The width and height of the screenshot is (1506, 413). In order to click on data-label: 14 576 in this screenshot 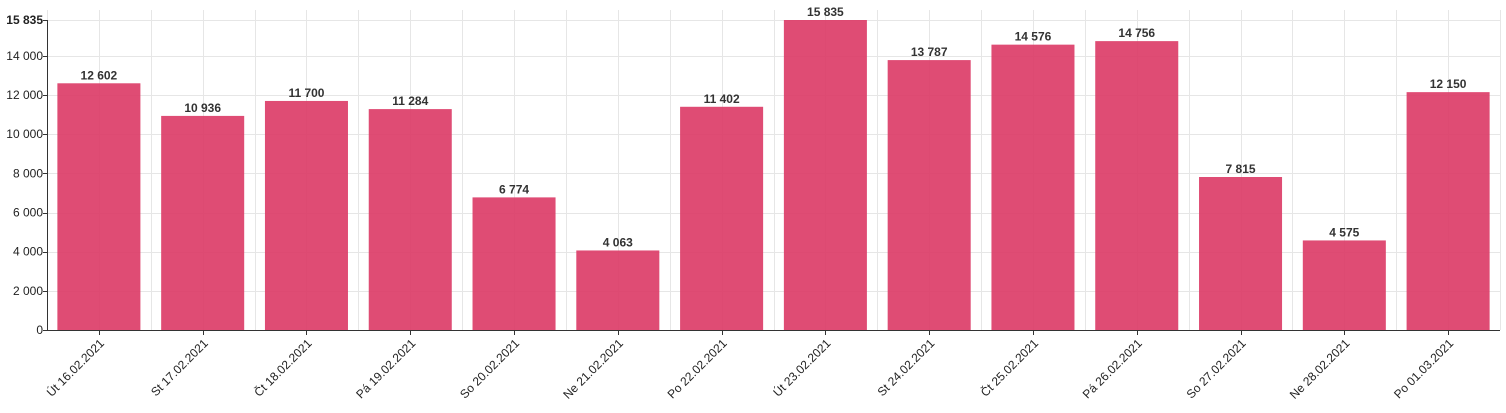, I will do `click(1033, 37)`.